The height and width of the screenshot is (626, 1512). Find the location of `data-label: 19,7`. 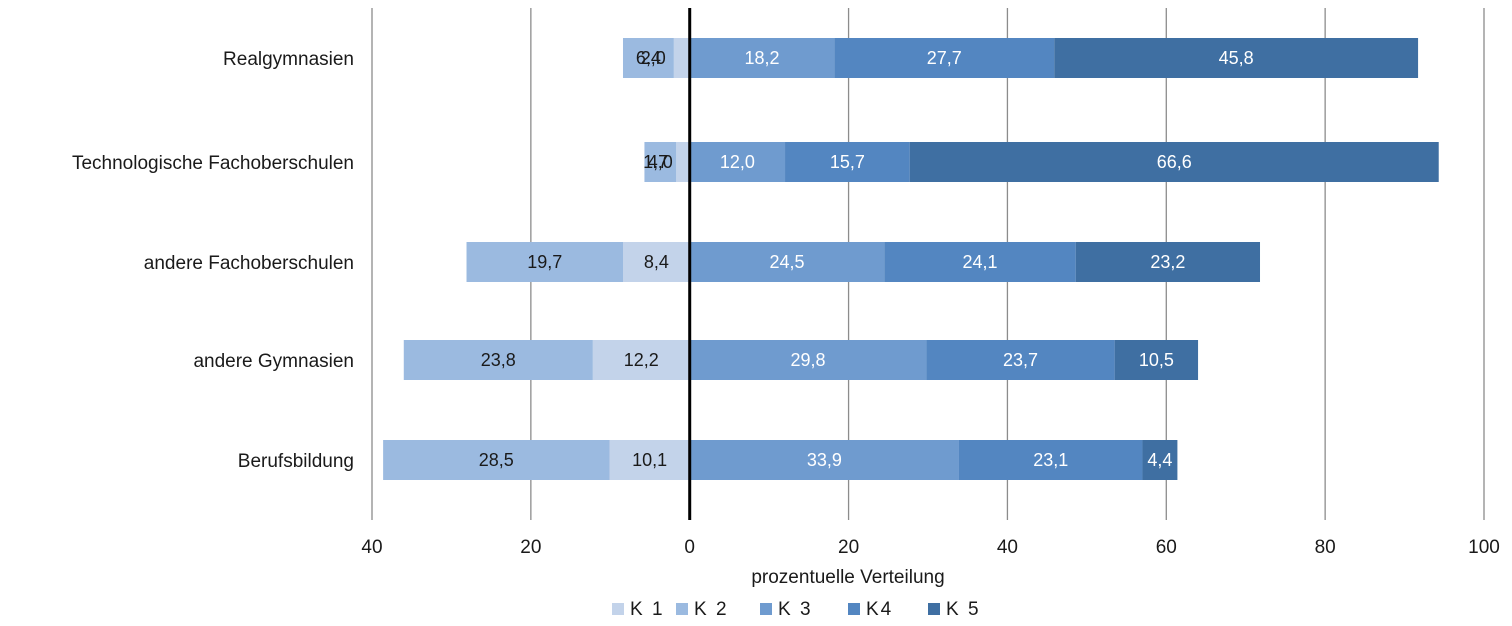

data-label: 19,7 is located at coordinates (544, 262).